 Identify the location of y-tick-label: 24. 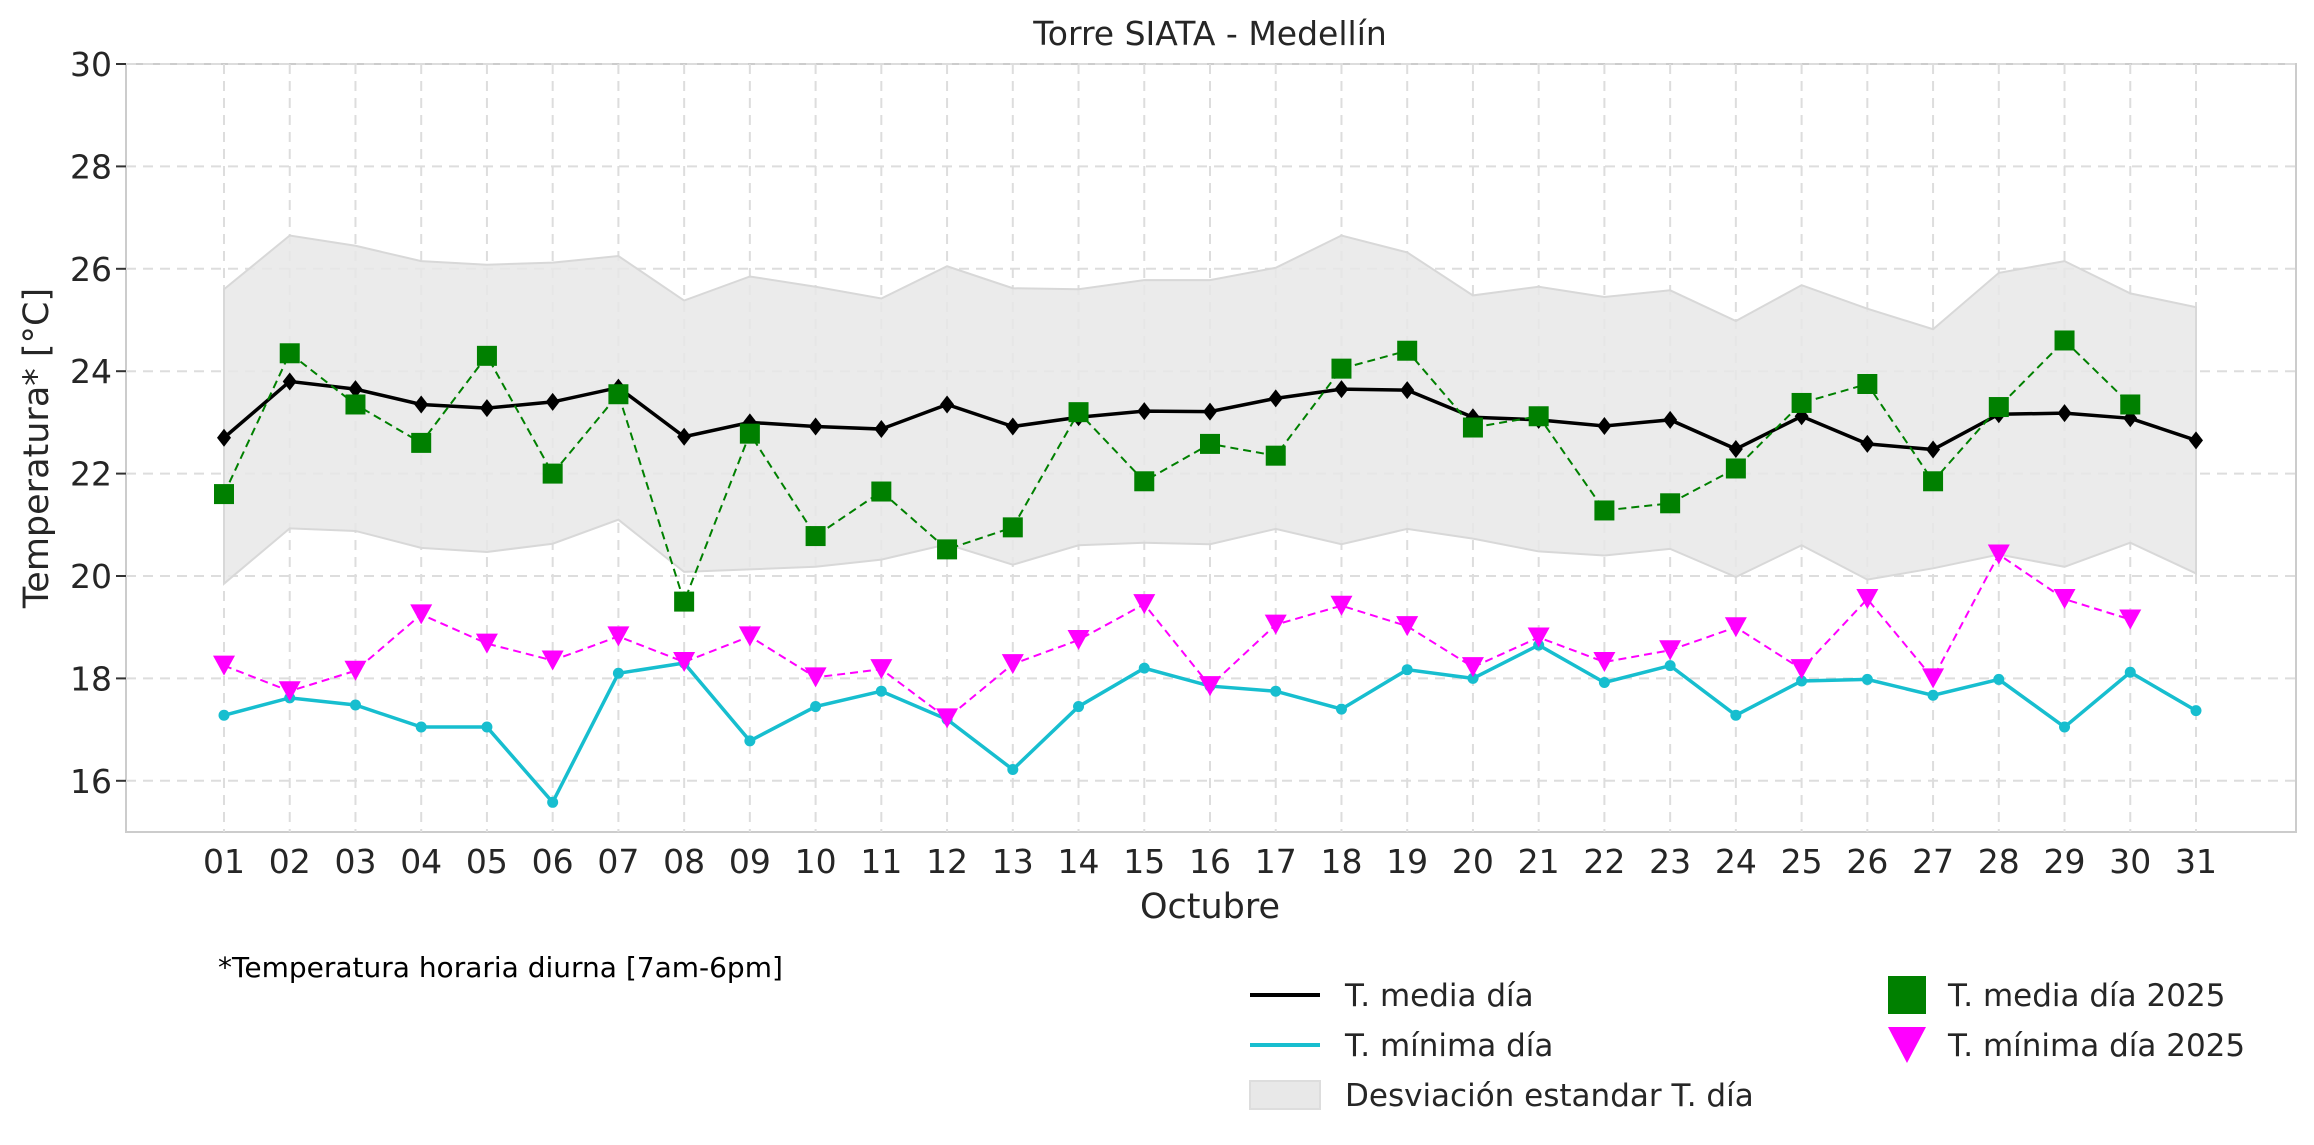
(91, 371).